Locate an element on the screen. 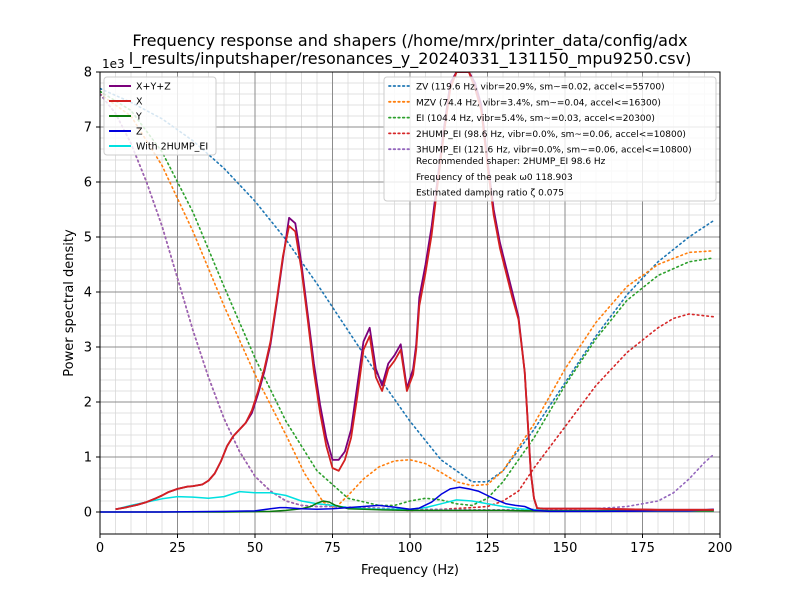  y-axis-ticks: 0 1 2 3 4 5 6 7 8 is located at coordinates (92, 293).